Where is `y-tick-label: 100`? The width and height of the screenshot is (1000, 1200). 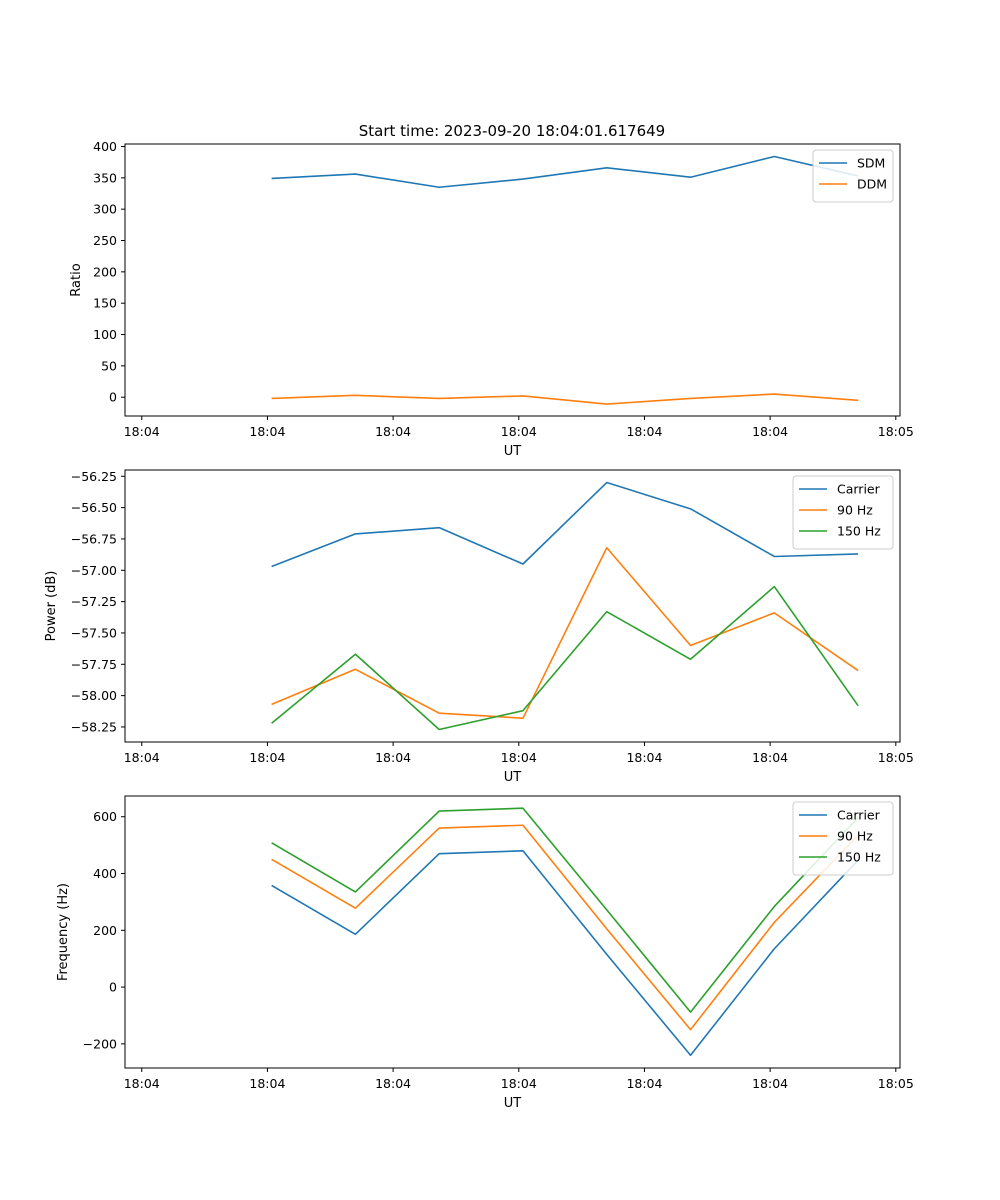 y-tick-label: 100 is located at coordinates (105, 334).